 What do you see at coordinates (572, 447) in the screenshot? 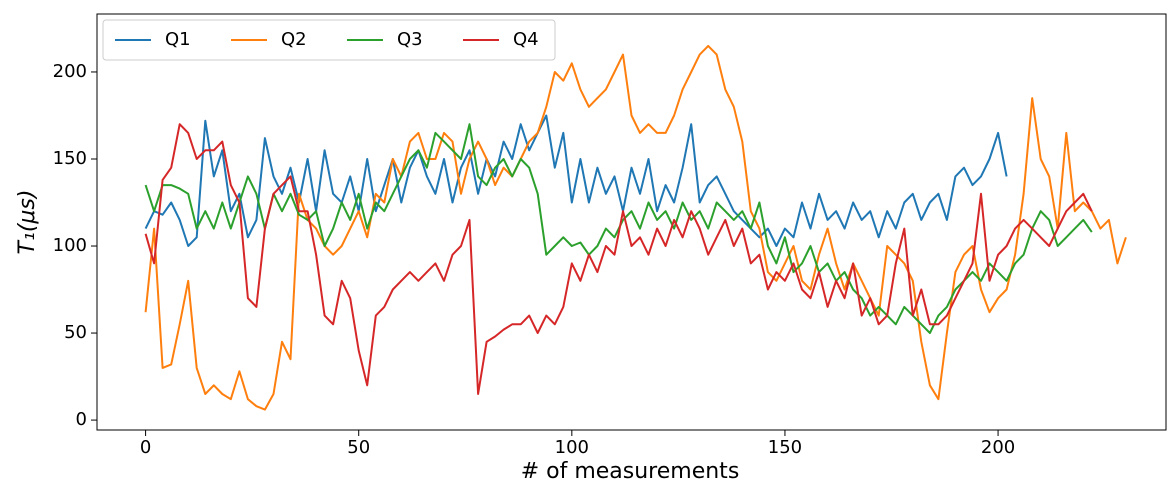
I see `x-tick-label: 100` at bounding box center [572, 447].